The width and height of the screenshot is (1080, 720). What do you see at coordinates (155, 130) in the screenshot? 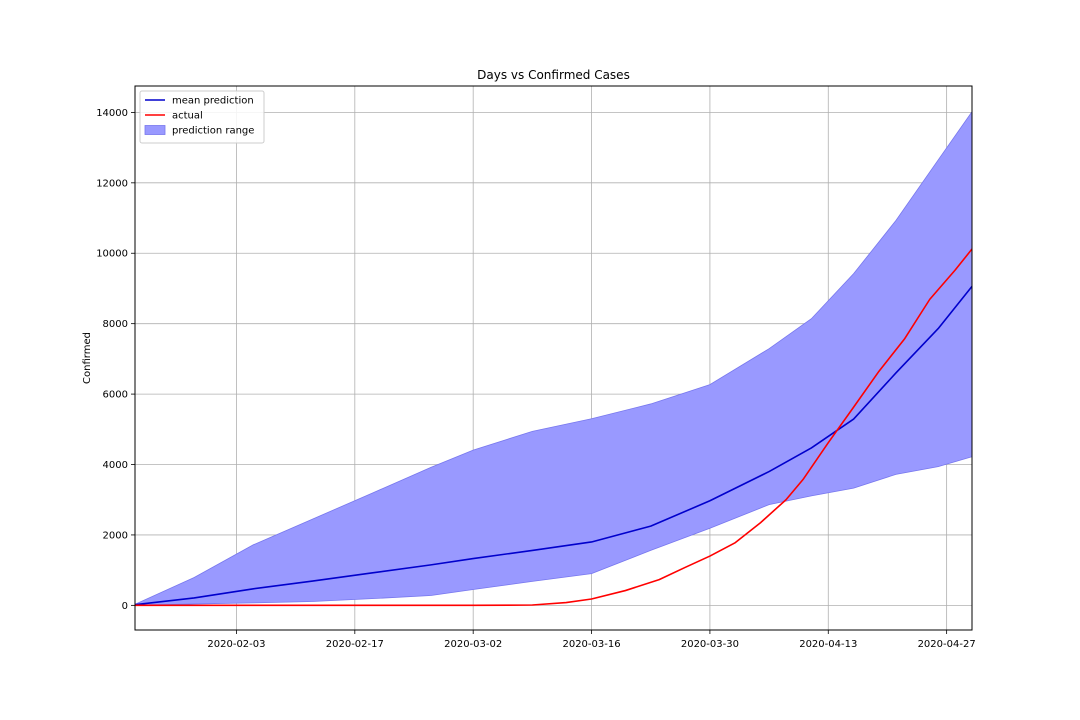
I see `legend-swatch` at bounding box center [155, 130].